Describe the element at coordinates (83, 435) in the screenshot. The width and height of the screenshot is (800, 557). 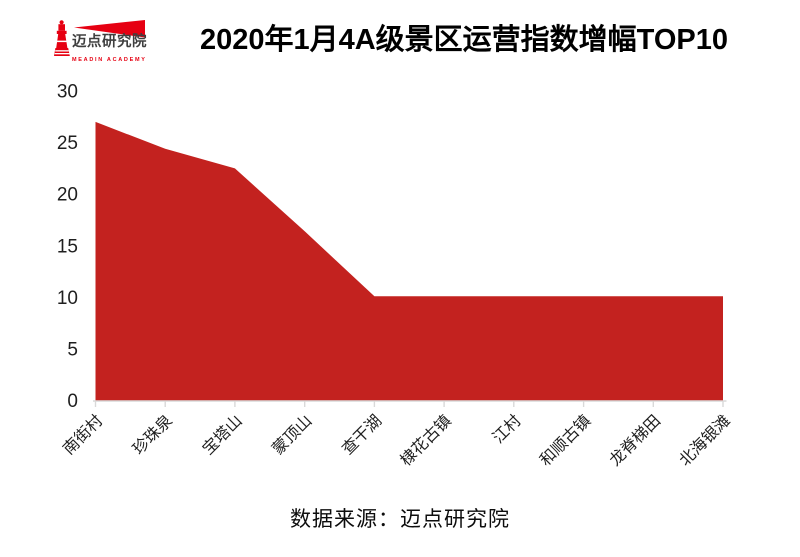
I see `x-axis-category-label: 南街村` at that location.